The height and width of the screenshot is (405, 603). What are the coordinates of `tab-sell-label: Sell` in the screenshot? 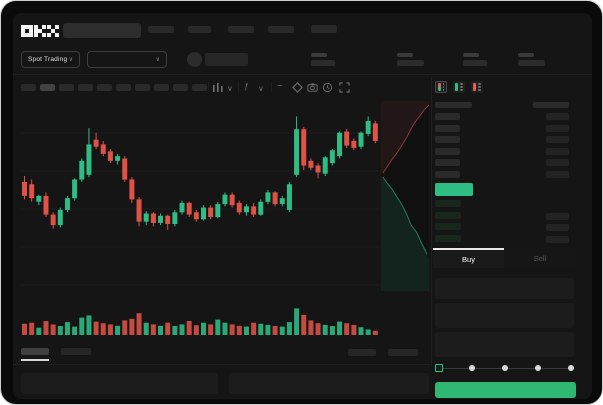 It's located at (540, 258).